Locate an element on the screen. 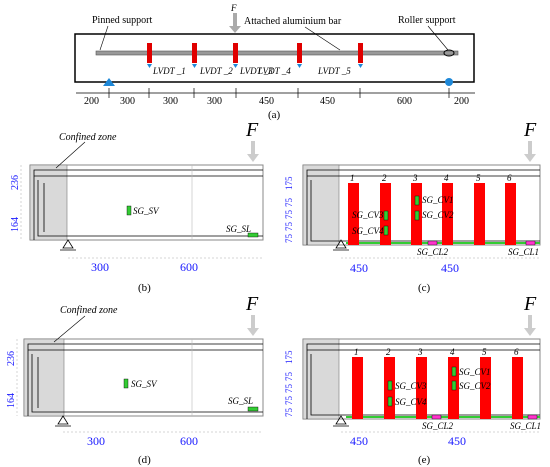 The height and width of the screenshot is (467, 550). rebar-d is located at coordinates (145, 379).